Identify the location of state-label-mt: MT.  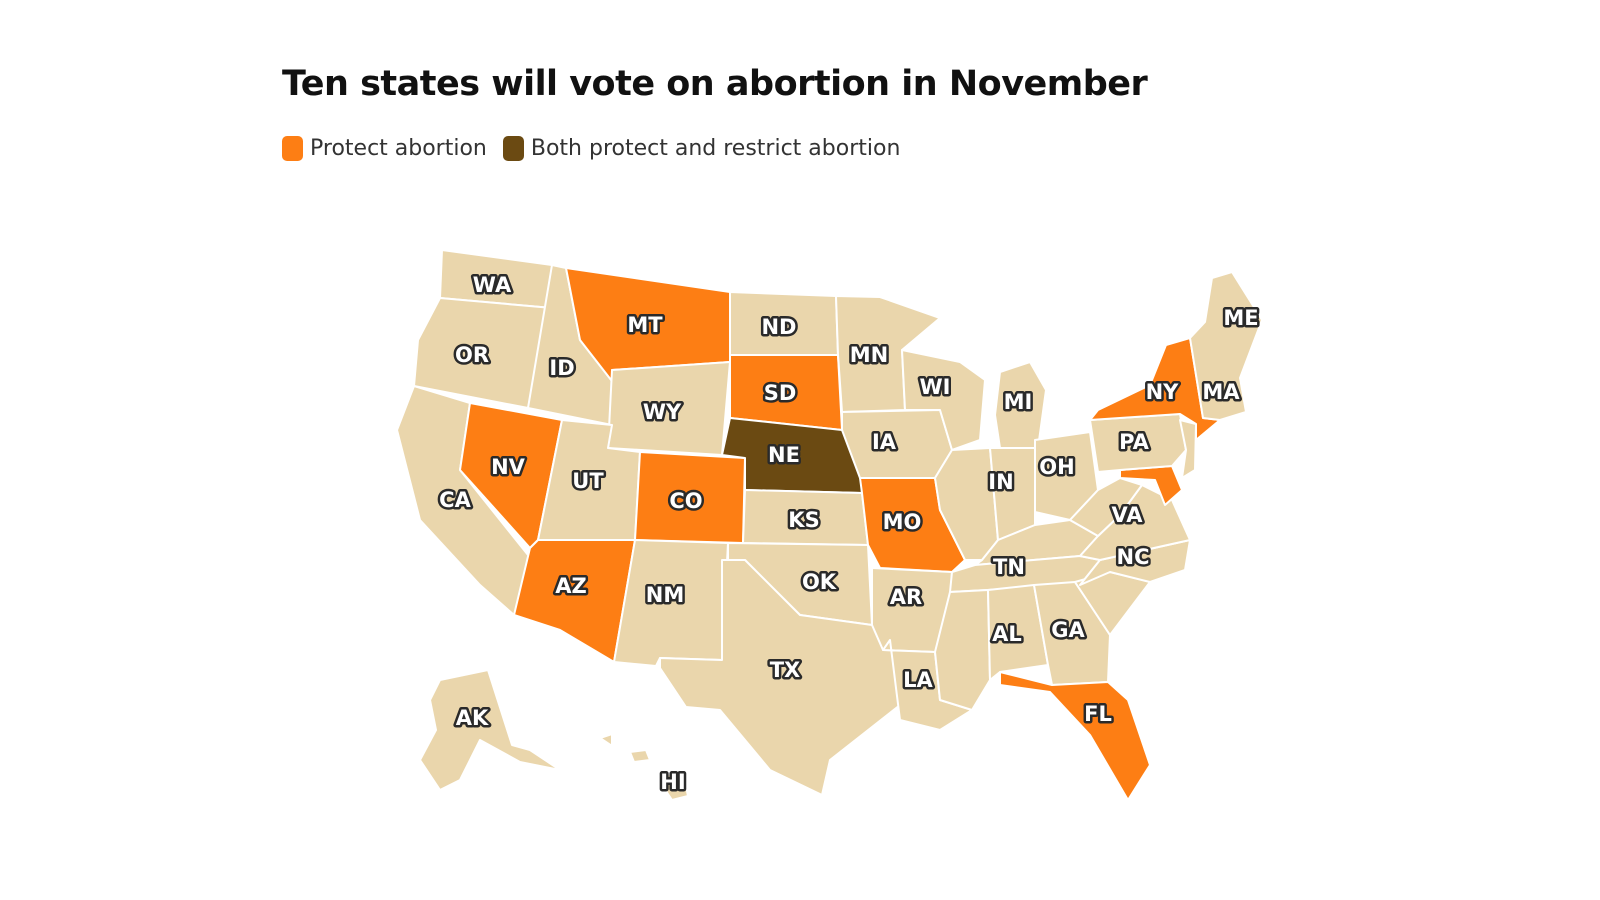
(645, 325).